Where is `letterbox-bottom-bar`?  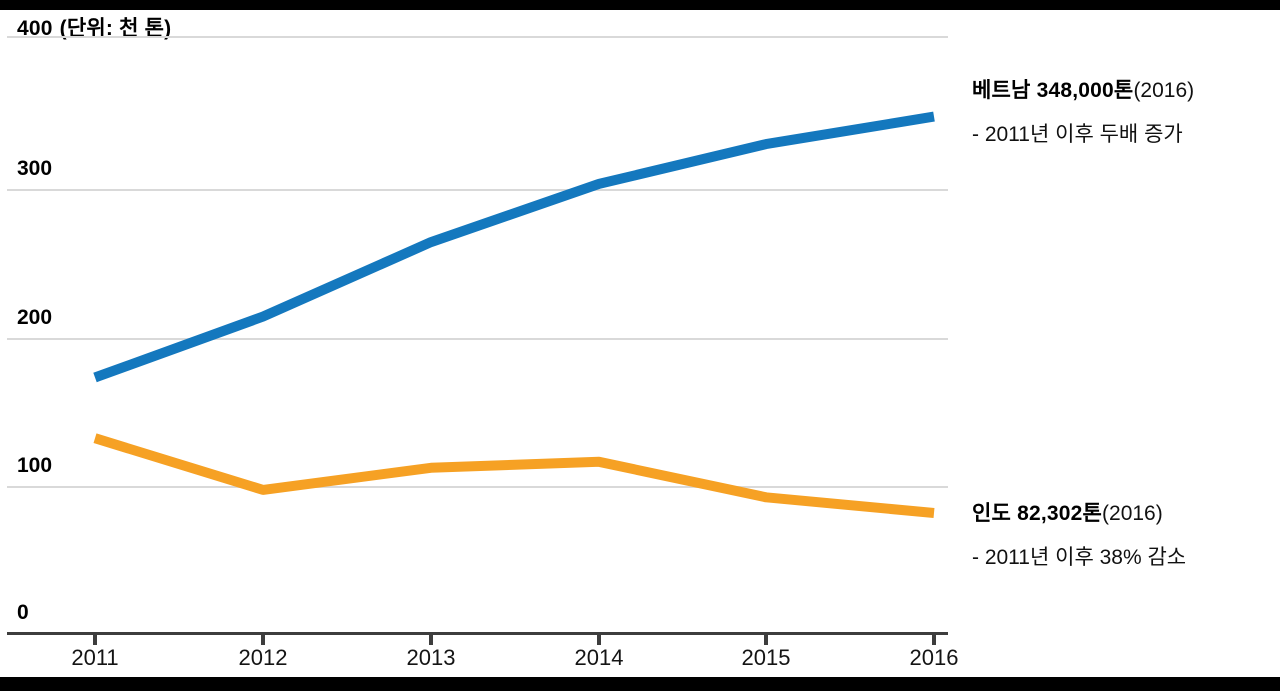
letterbox-bottom-bar is located at coordinates (640, 684).